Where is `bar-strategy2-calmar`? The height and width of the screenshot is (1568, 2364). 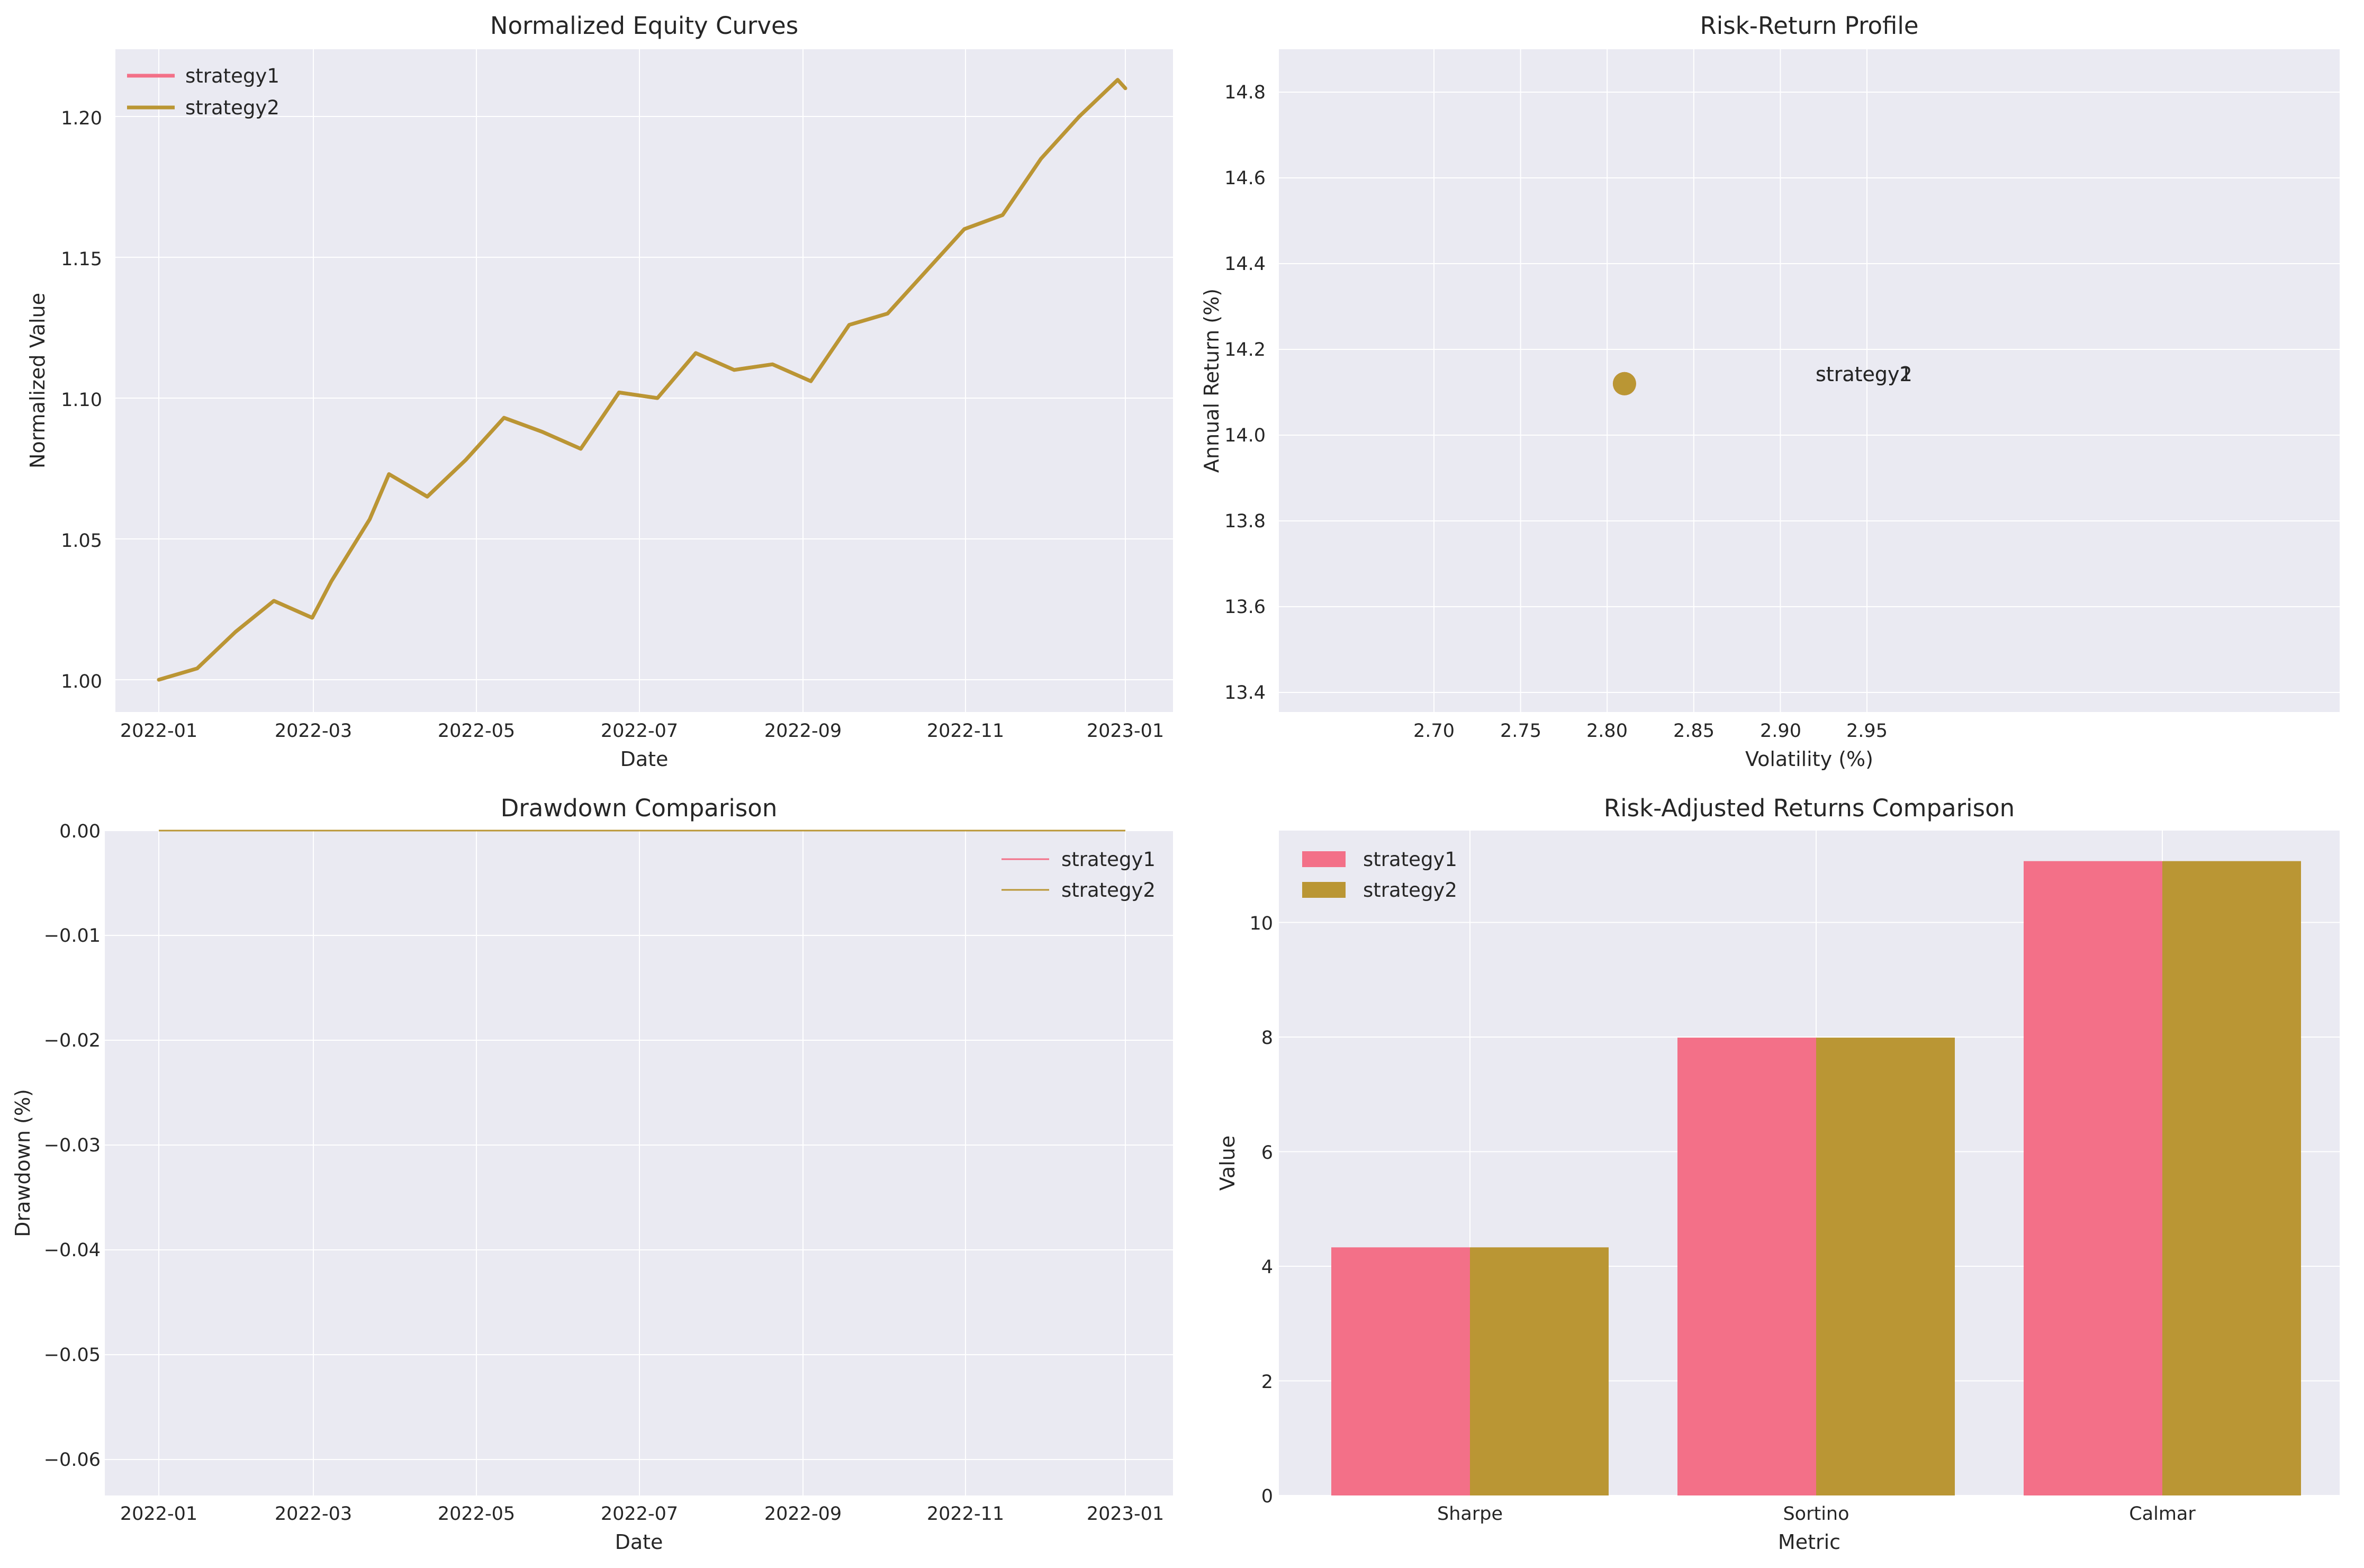
bar-strategy2-calmar is located at coordinates (2231, 1178).